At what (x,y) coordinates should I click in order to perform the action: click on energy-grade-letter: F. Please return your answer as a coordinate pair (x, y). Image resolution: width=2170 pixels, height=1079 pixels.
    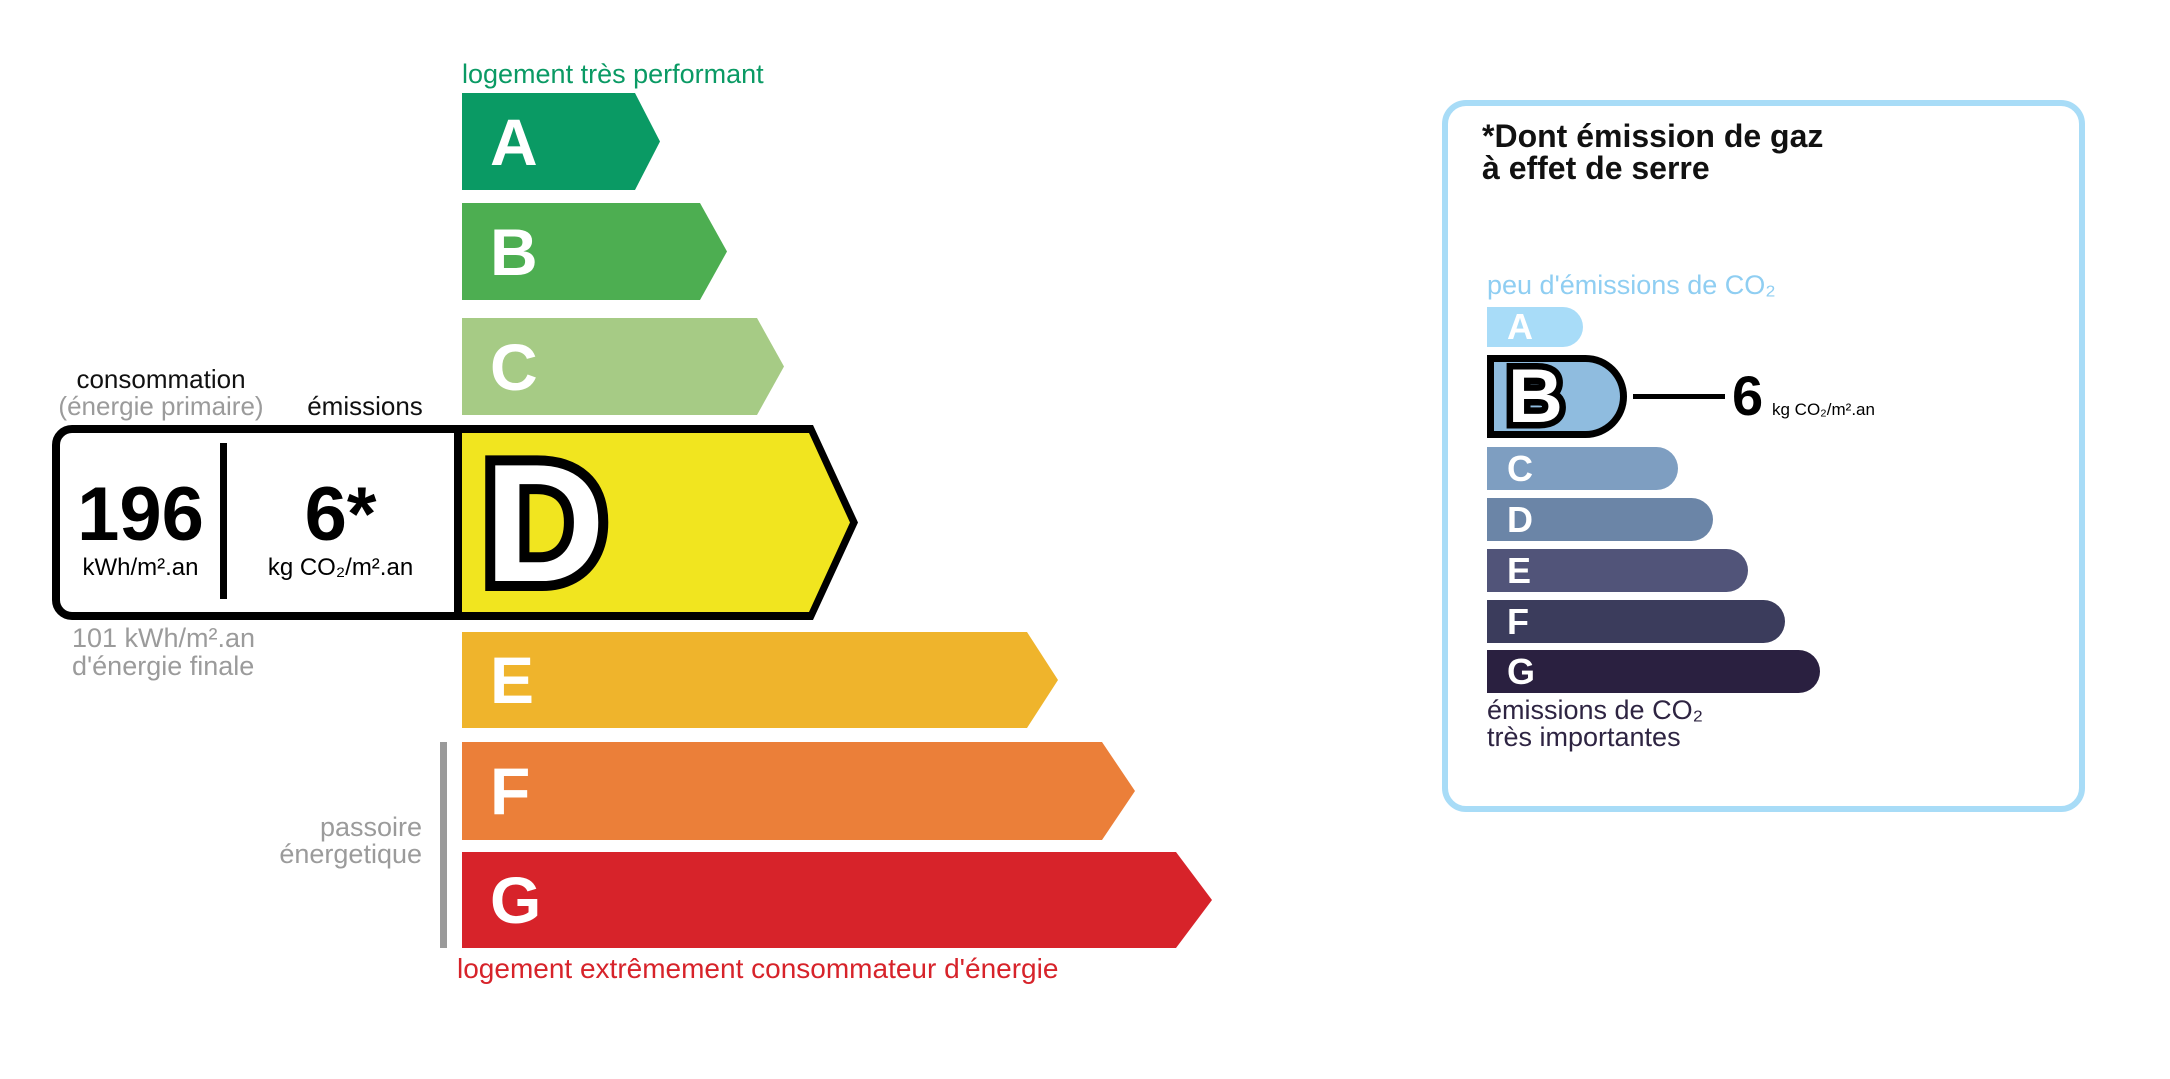
    Looking at the image, I should click on (510, 791).